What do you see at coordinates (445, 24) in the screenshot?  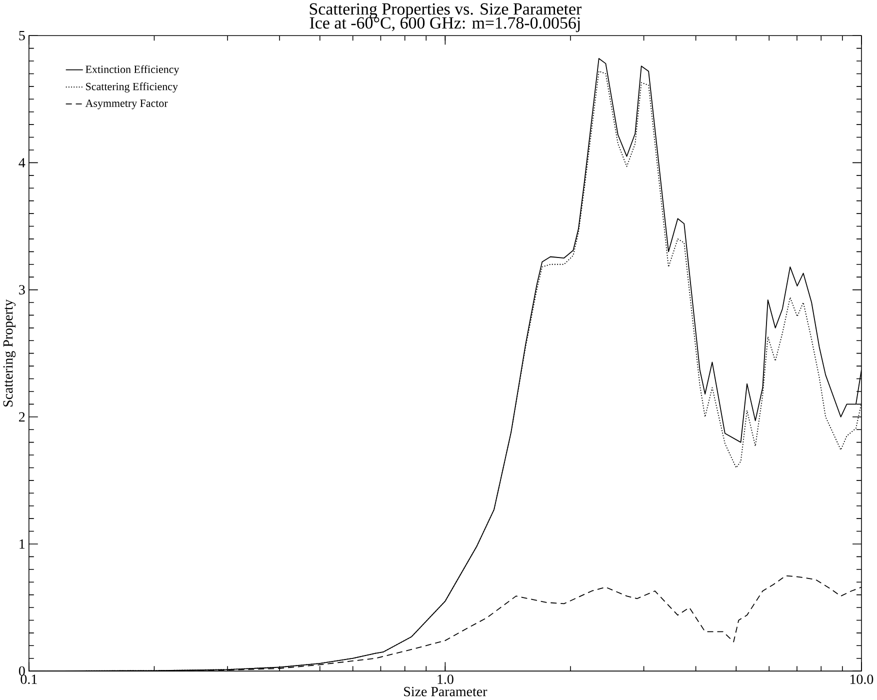 I see `chart-subtitle: Ice at -60°C, 600 GHz: m=1.78-0.0056j` at bounding box center [445, 24].